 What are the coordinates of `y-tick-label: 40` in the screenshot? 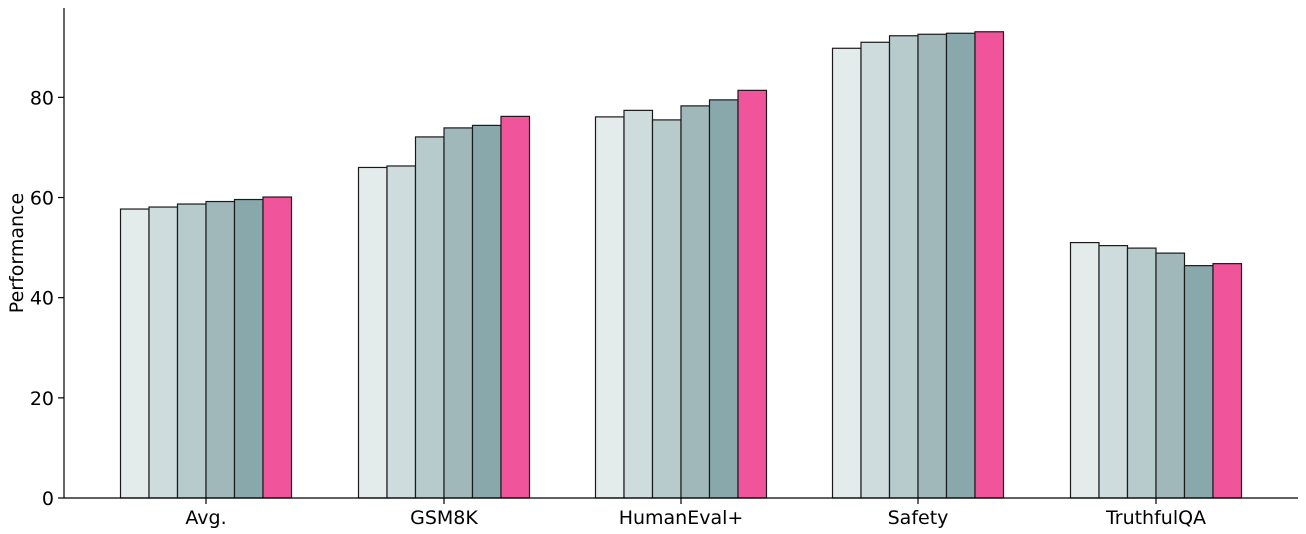 It's located at (42, 299).